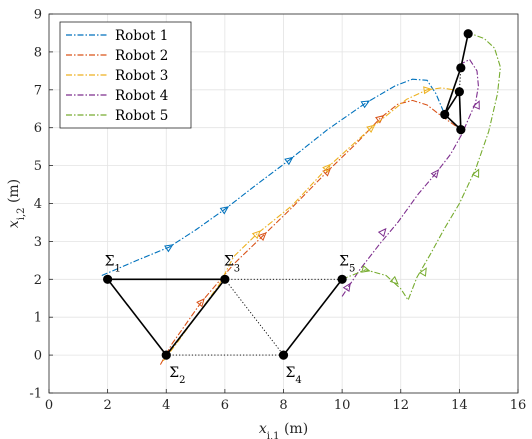  I want to click on x-tick-label-1: 2, so click(107, 405).